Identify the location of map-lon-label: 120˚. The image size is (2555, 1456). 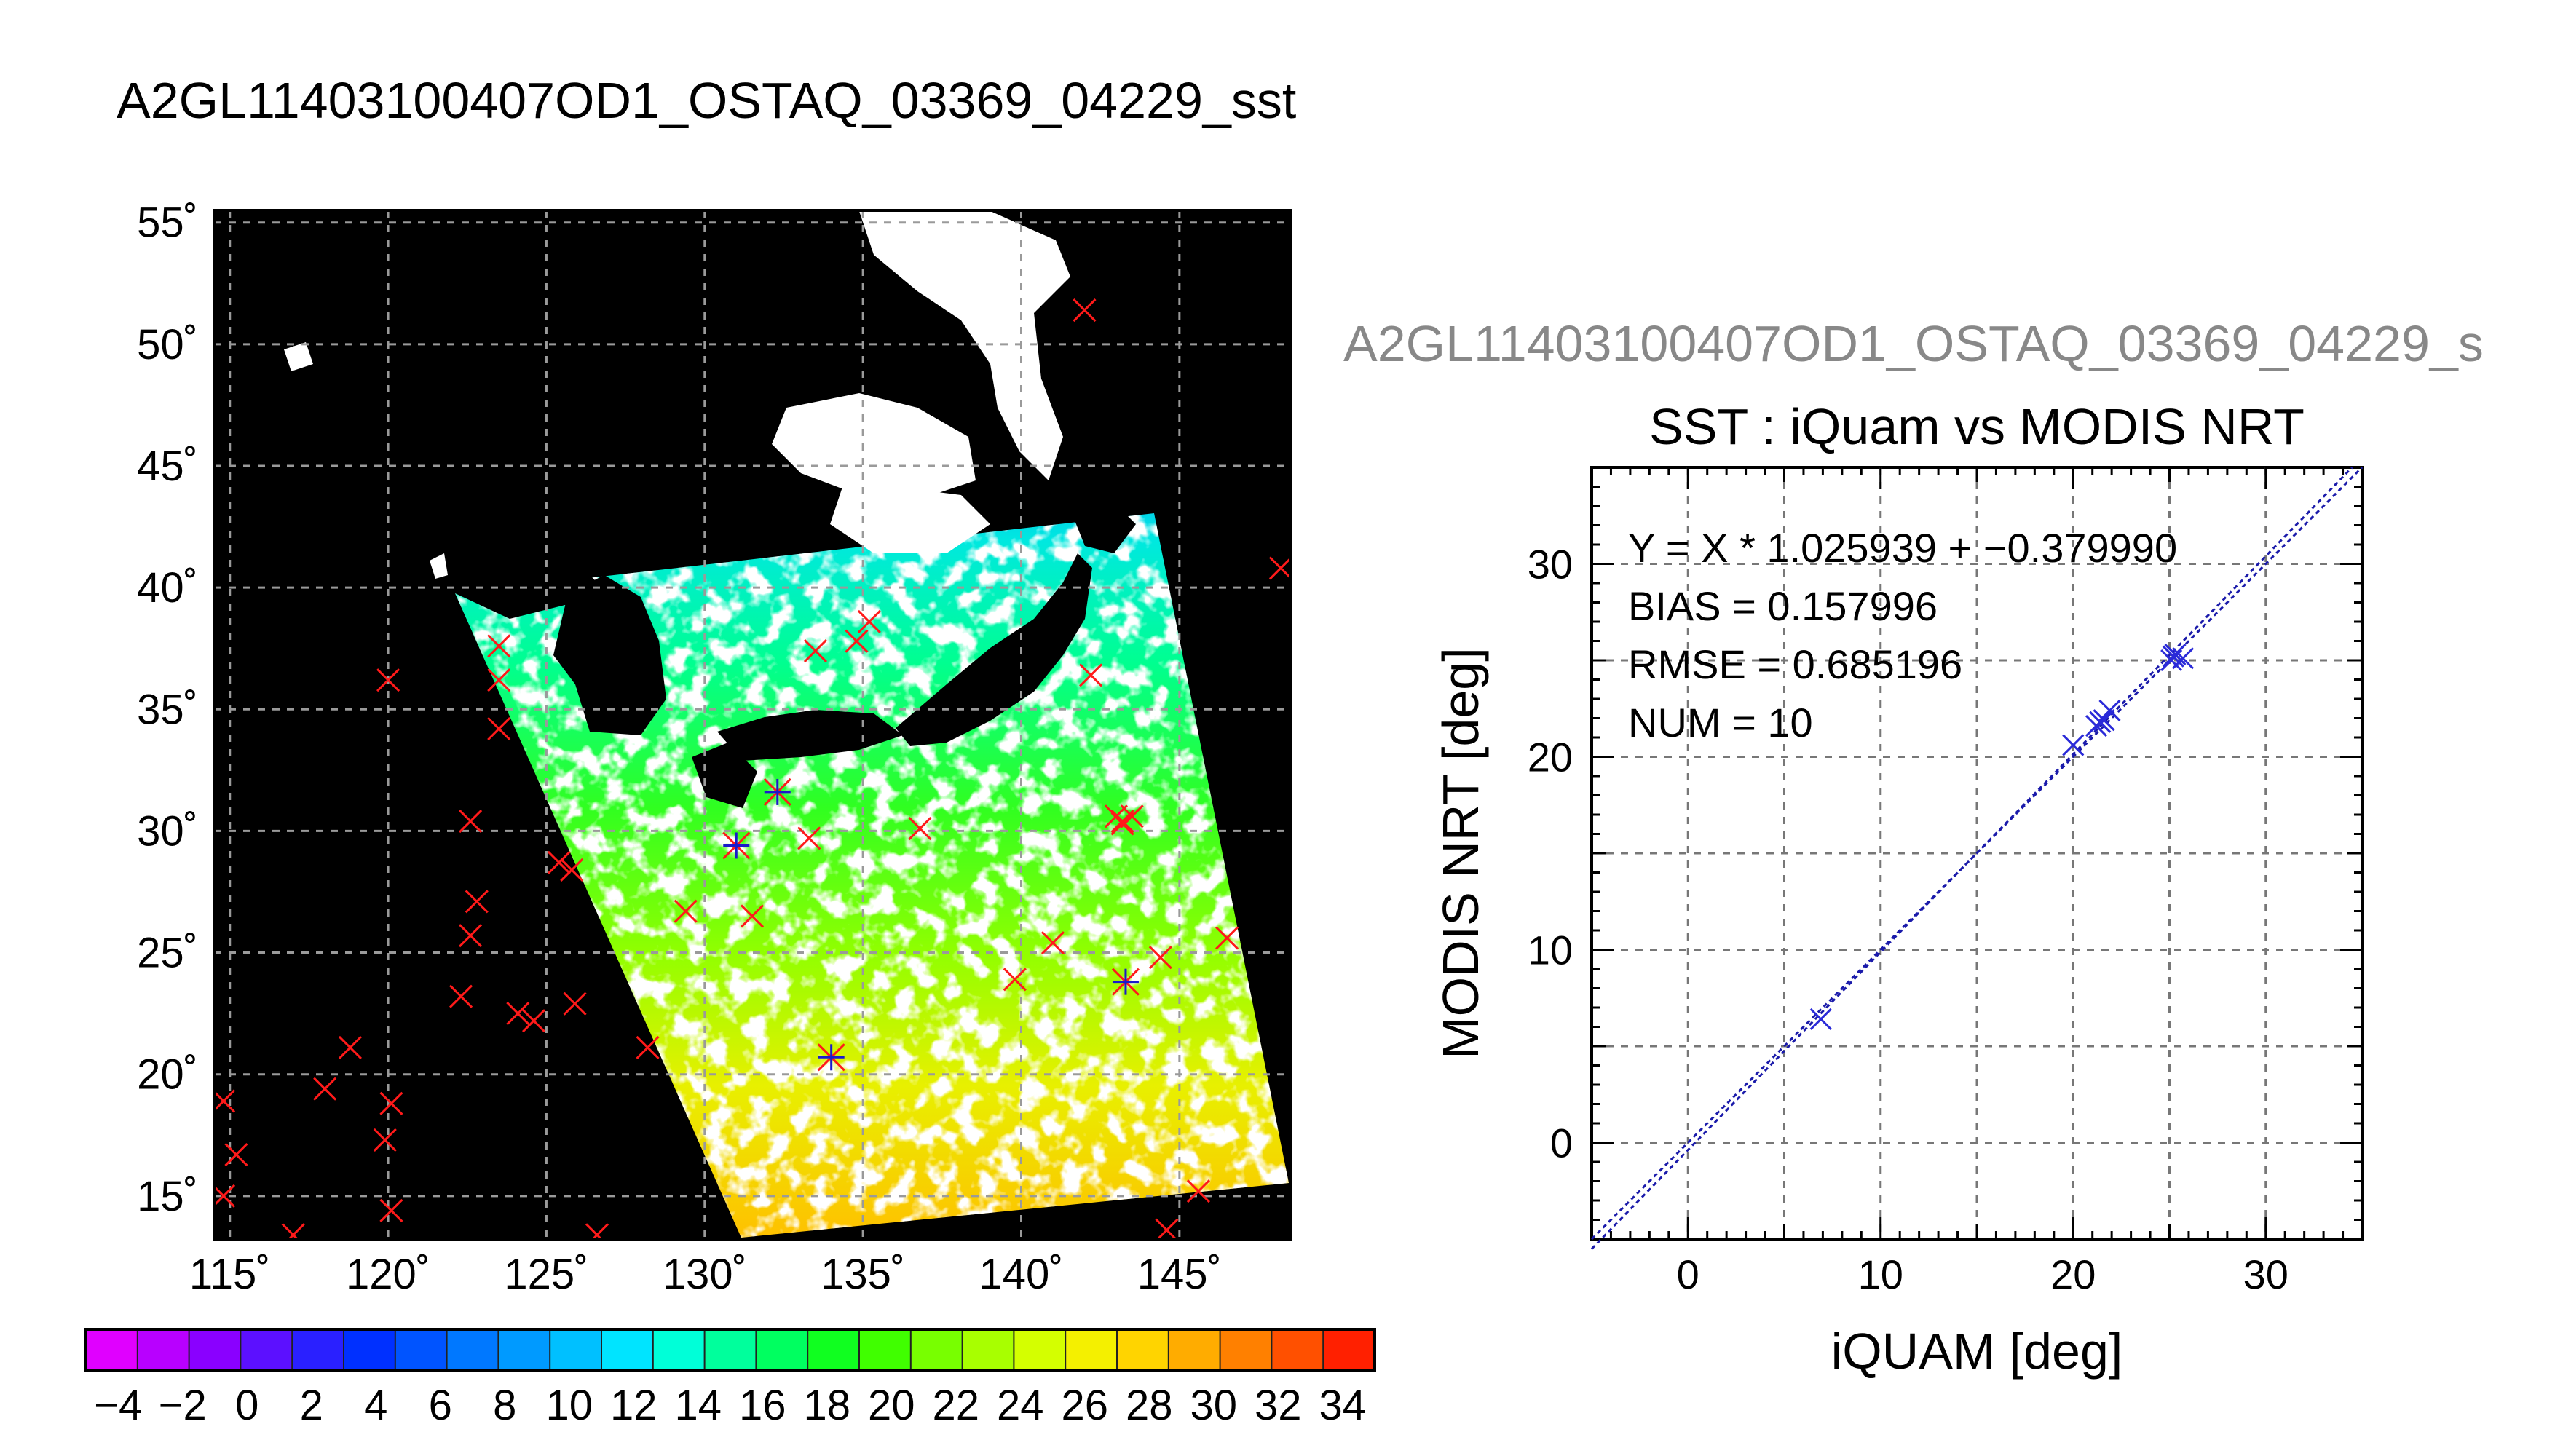
(388, 1274).